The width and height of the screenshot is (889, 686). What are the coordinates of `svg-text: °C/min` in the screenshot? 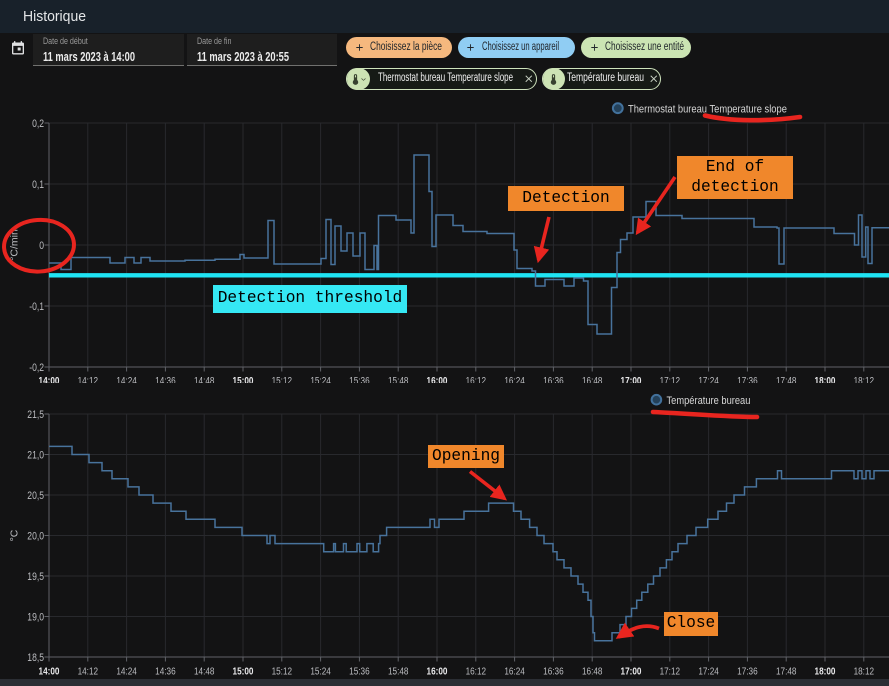 It's located at (15, 245).